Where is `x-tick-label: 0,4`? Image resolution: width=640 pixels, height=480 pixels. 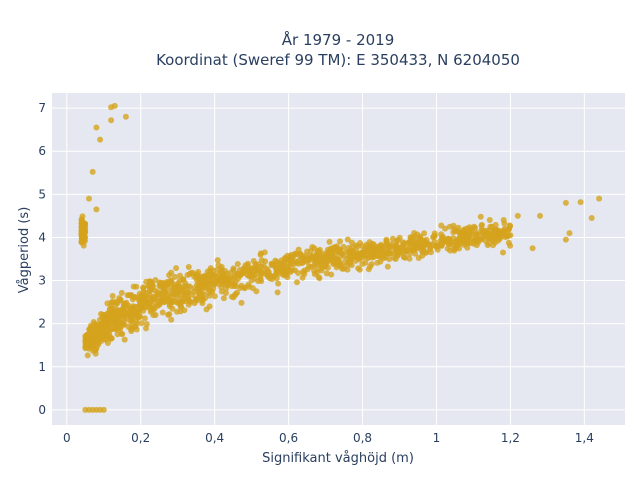
x-tick-label: 0,4 is located at coordinates (214, 438).